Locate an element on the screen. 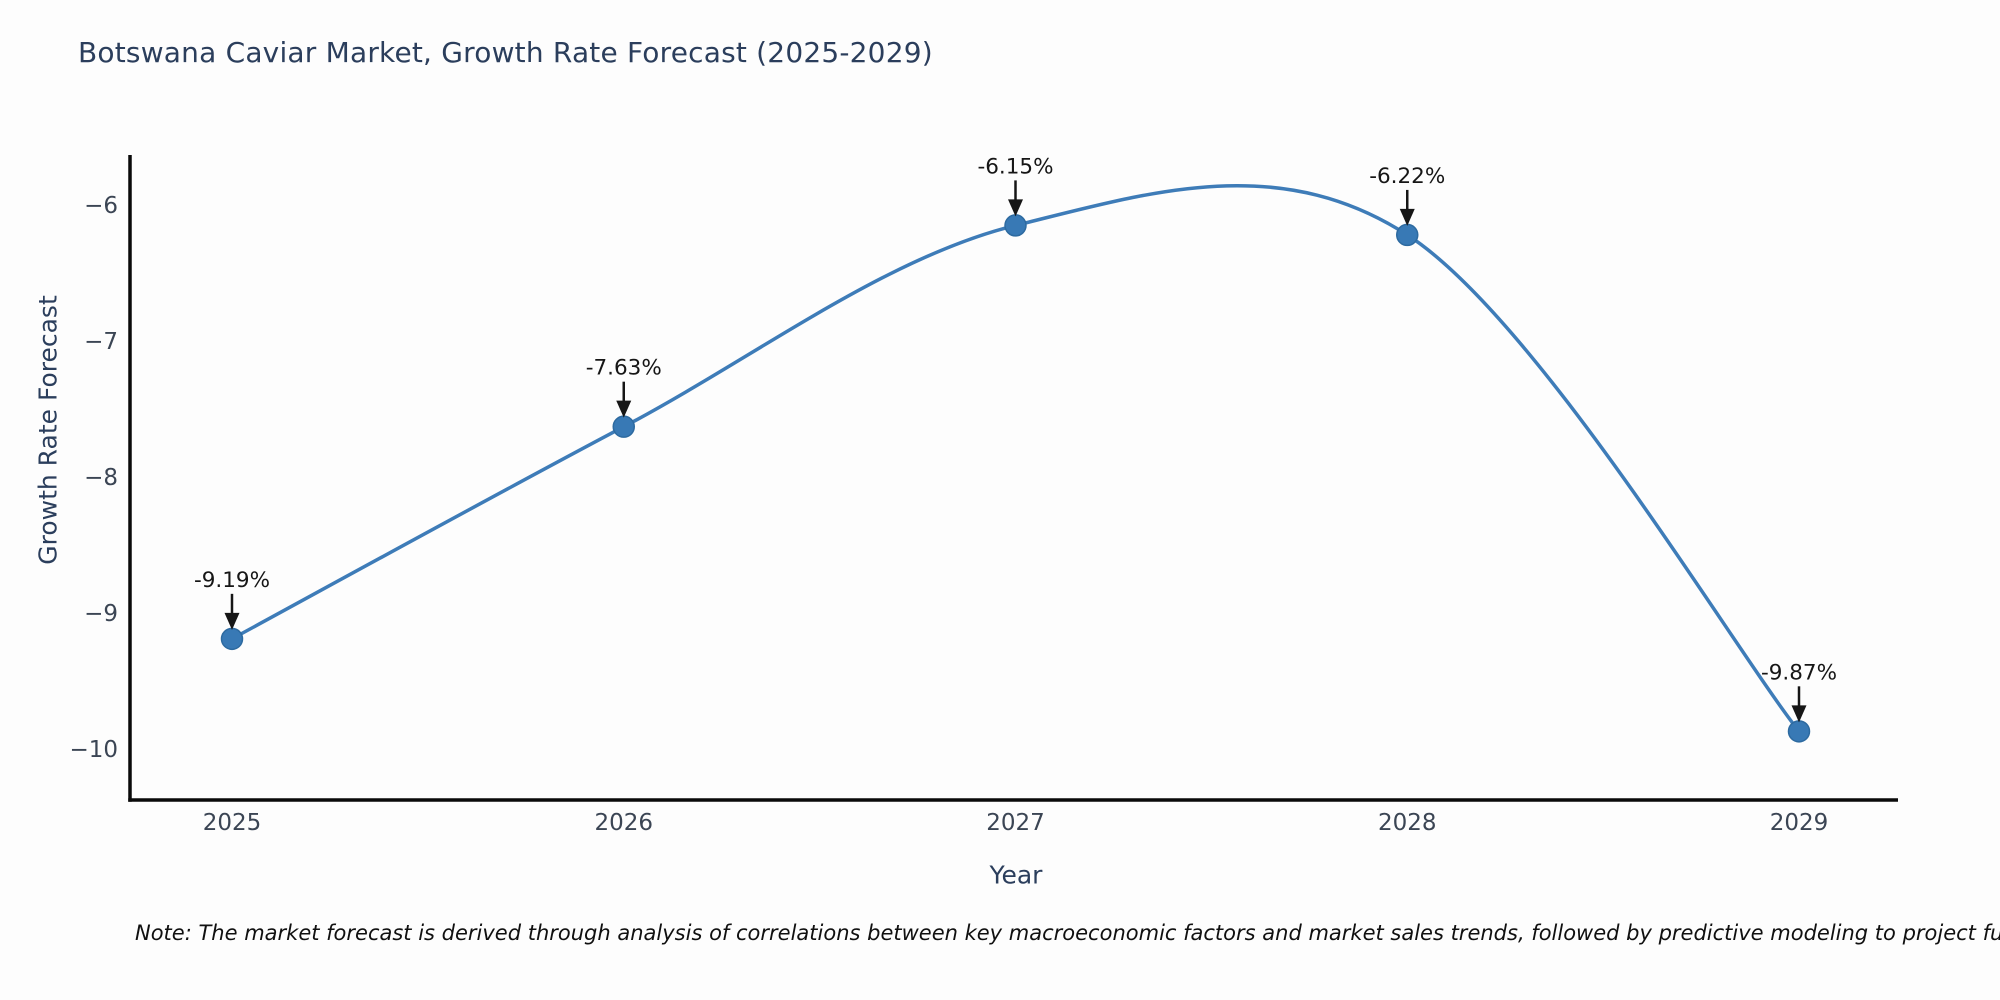 Image resolution: width=2000 pixels, height=1000 pixels. y-tick-label: −10 is located at coordinates (93, 750).